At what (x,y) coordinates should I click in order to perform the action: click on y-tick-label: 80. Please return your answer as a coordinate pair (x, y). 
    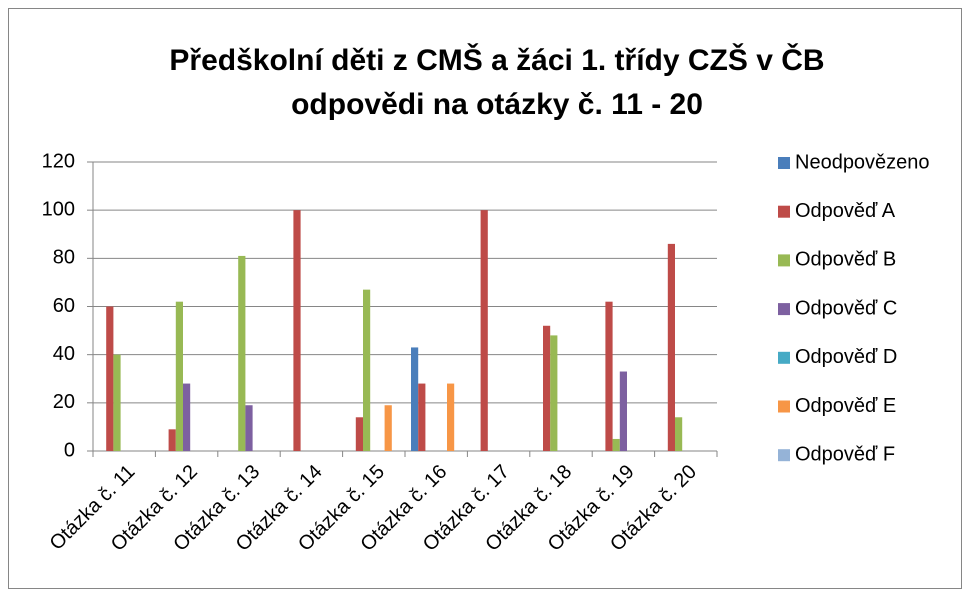
    Looking at the image, I should click on (64, 258).